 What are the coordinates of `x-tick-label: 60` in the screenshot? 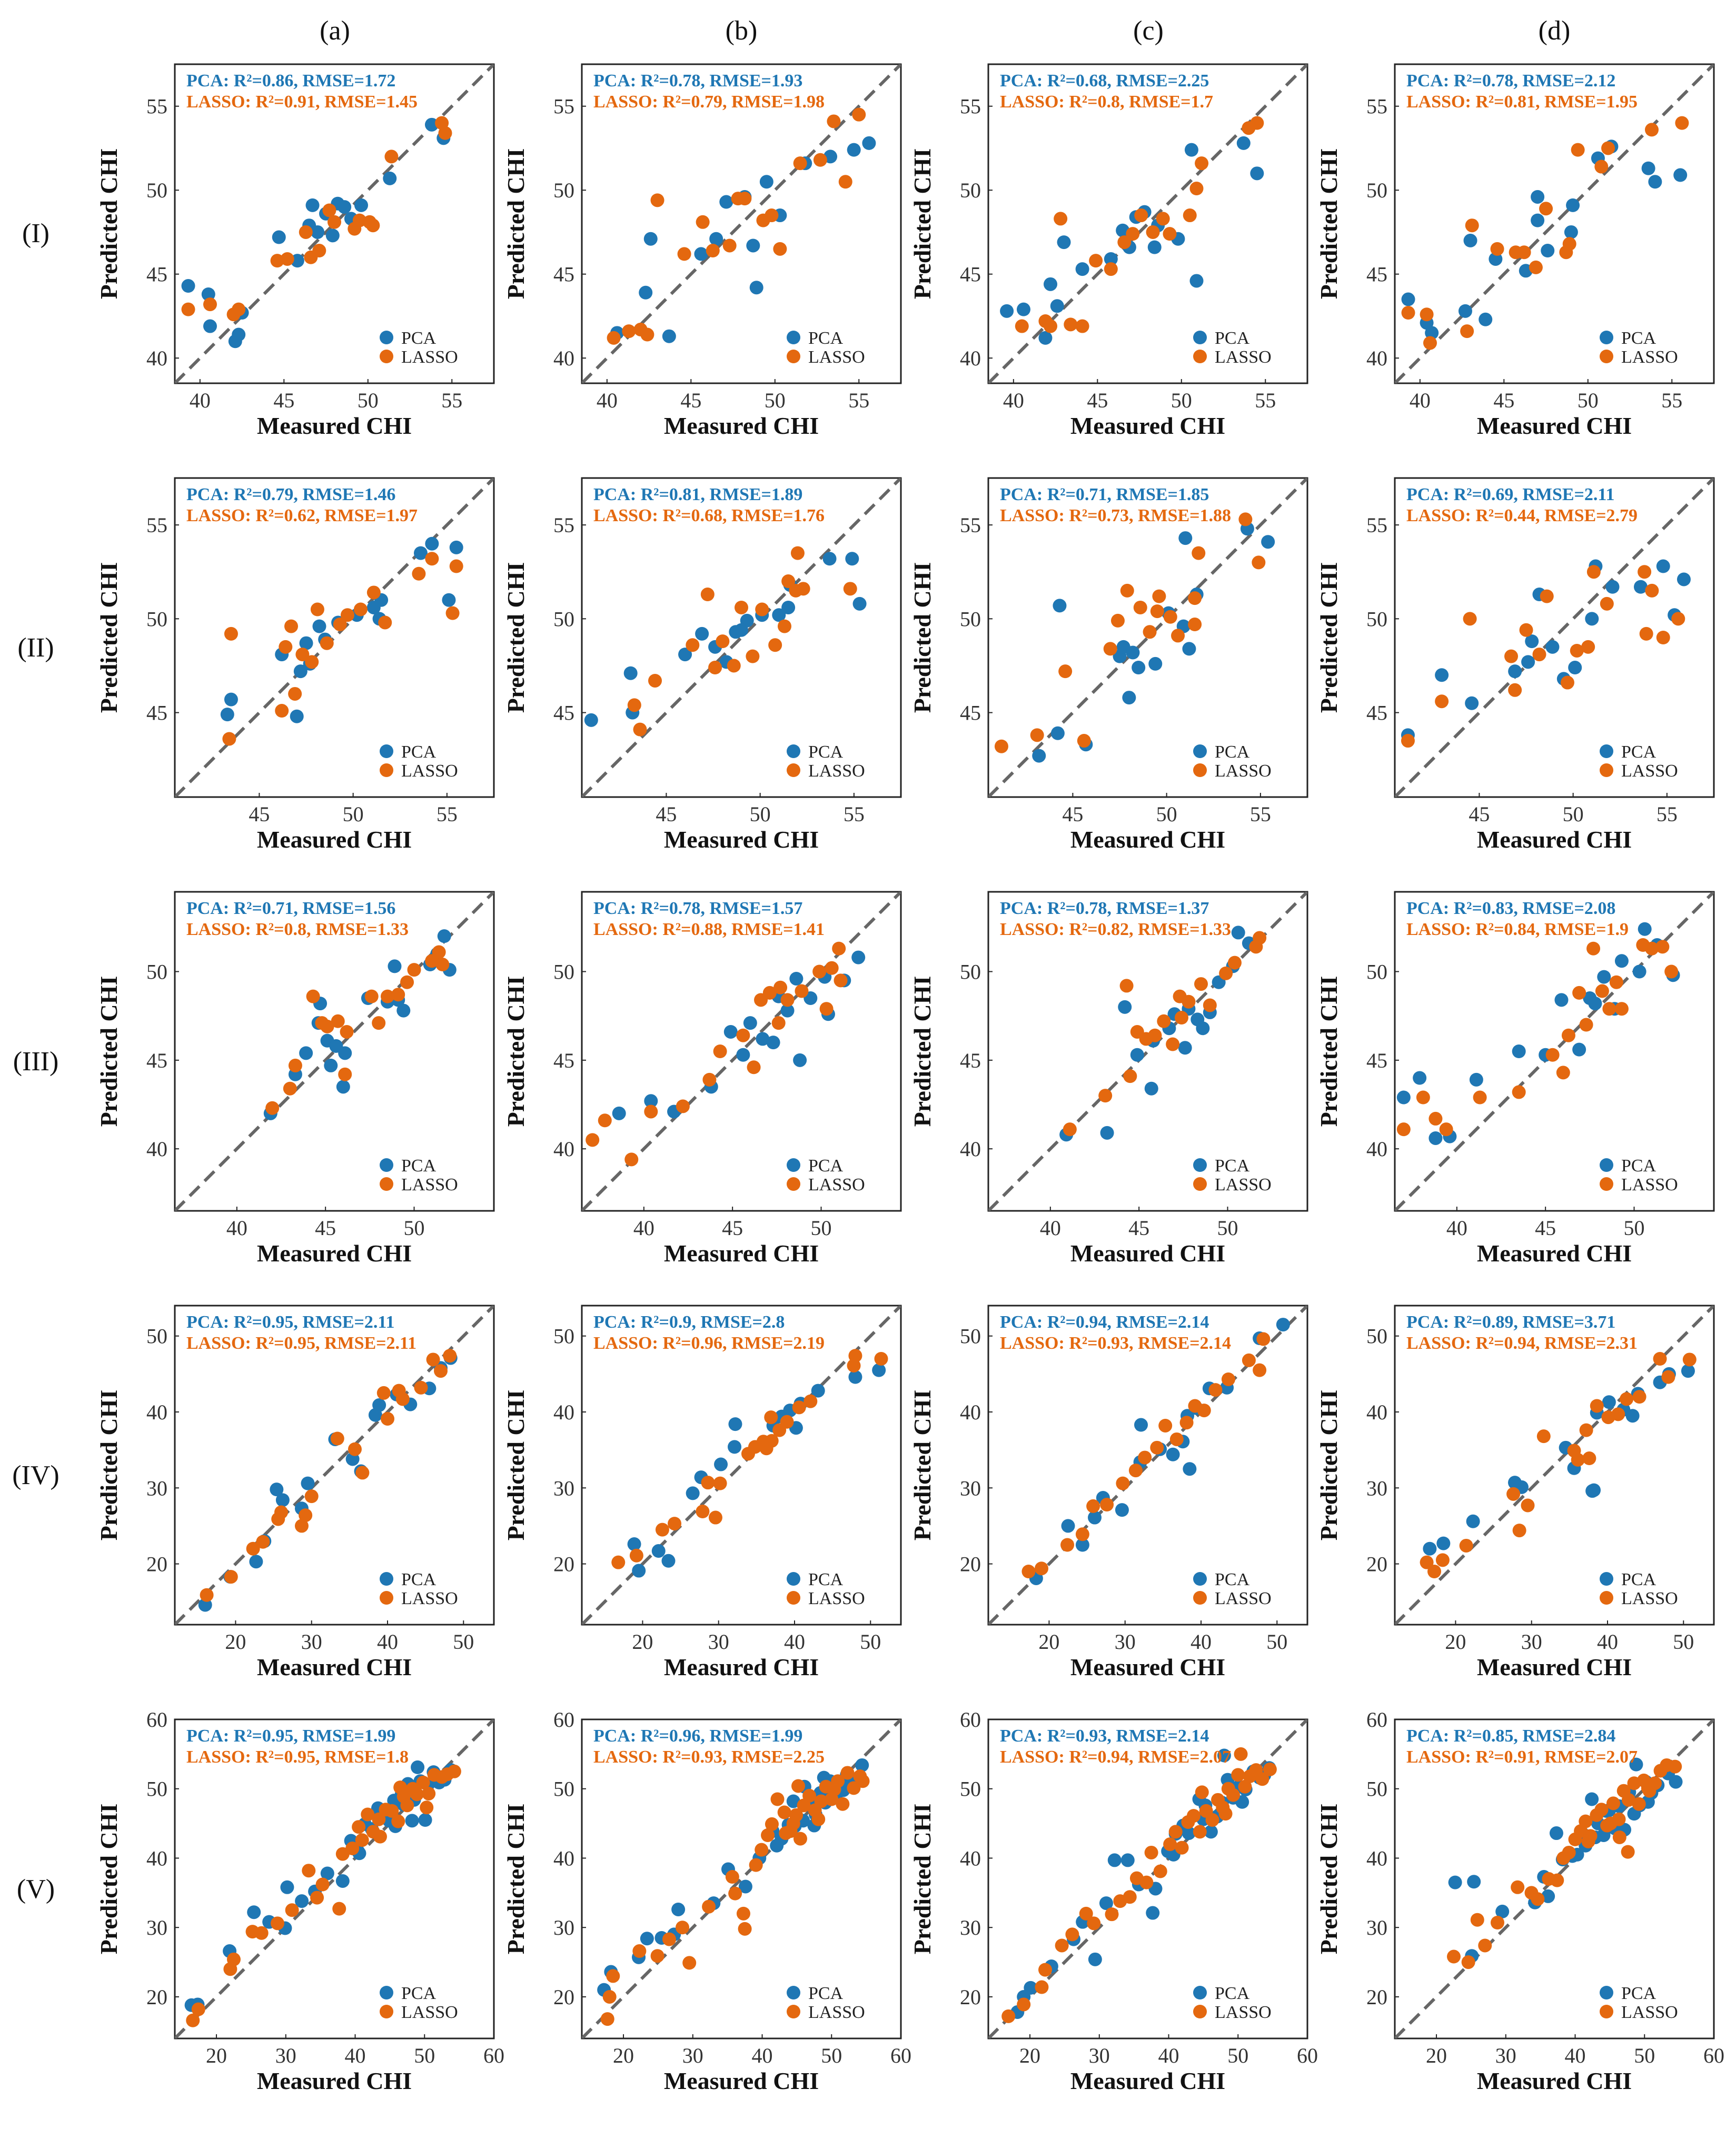 It's located at (900, 2055).